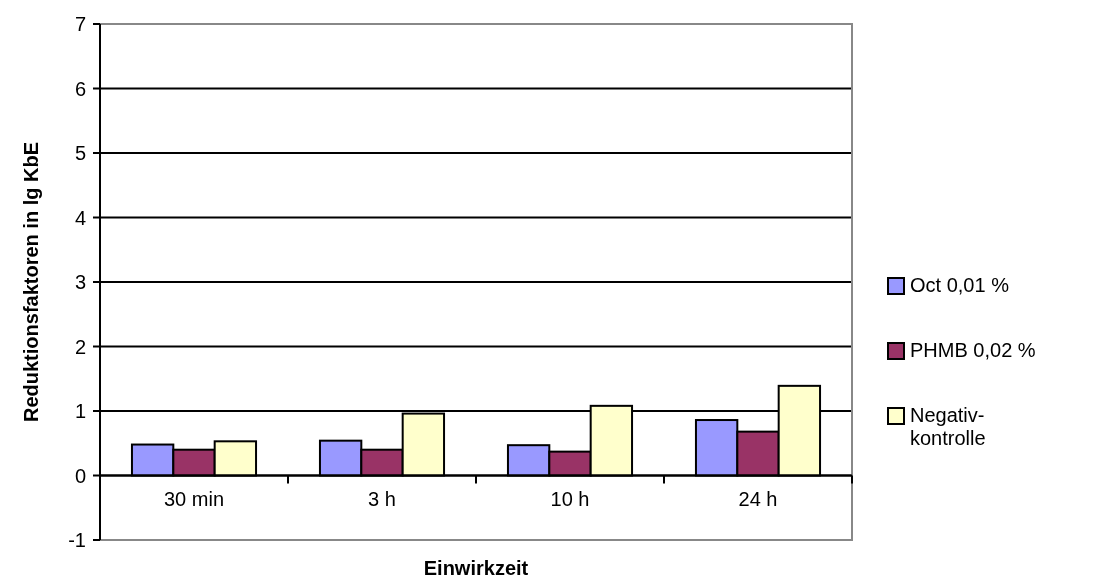  I want to click on y-tick-label: 6, so click(80, 88).